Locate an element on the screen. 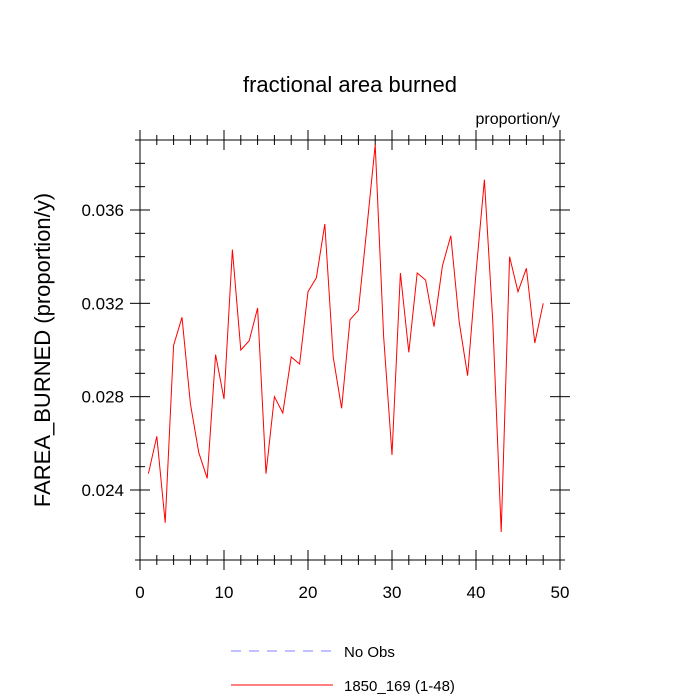  chart-title: fractional area burned is located at coordinates (350, 84).